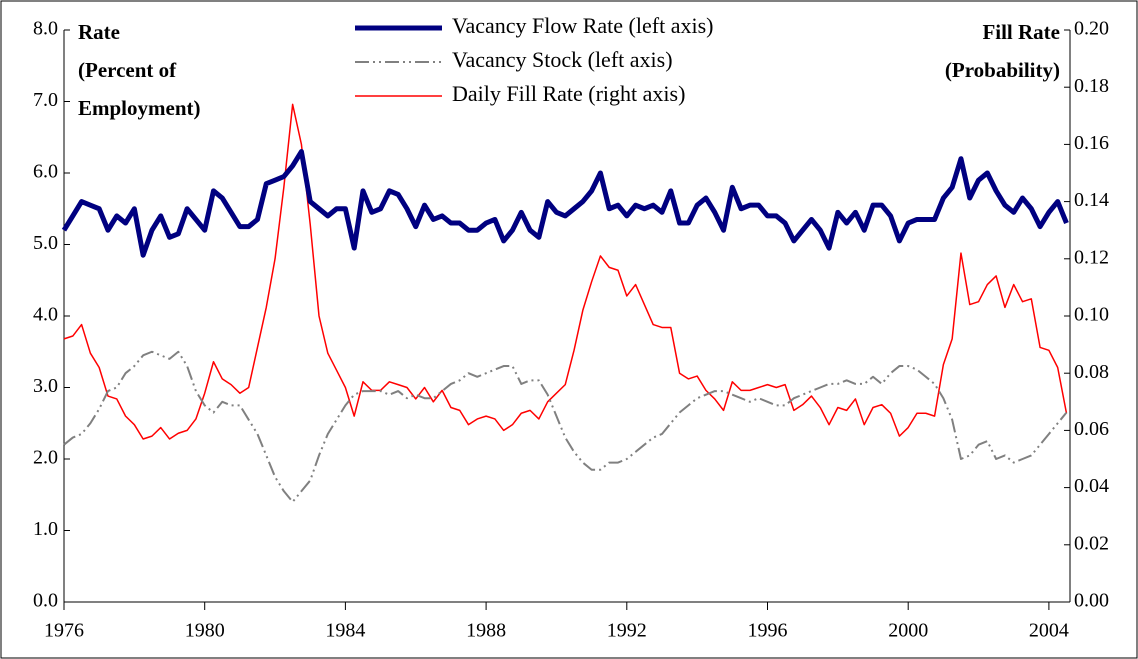 This screenshot has width=1138, height=659. I want to click on y-tick-label: 4.0, so click(45, 315).